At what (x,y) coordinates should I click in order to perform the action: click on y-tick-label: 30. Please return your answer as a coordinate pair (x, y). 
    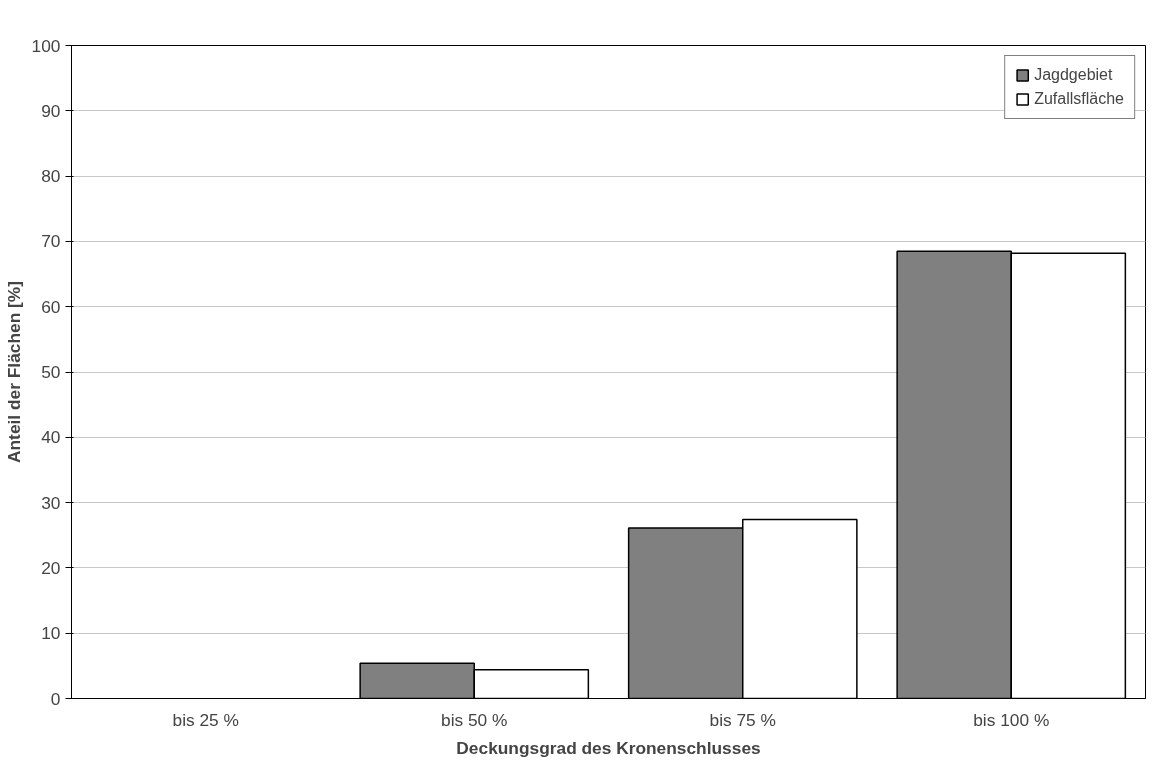
    Looking at the image, I should click on (51, 502).